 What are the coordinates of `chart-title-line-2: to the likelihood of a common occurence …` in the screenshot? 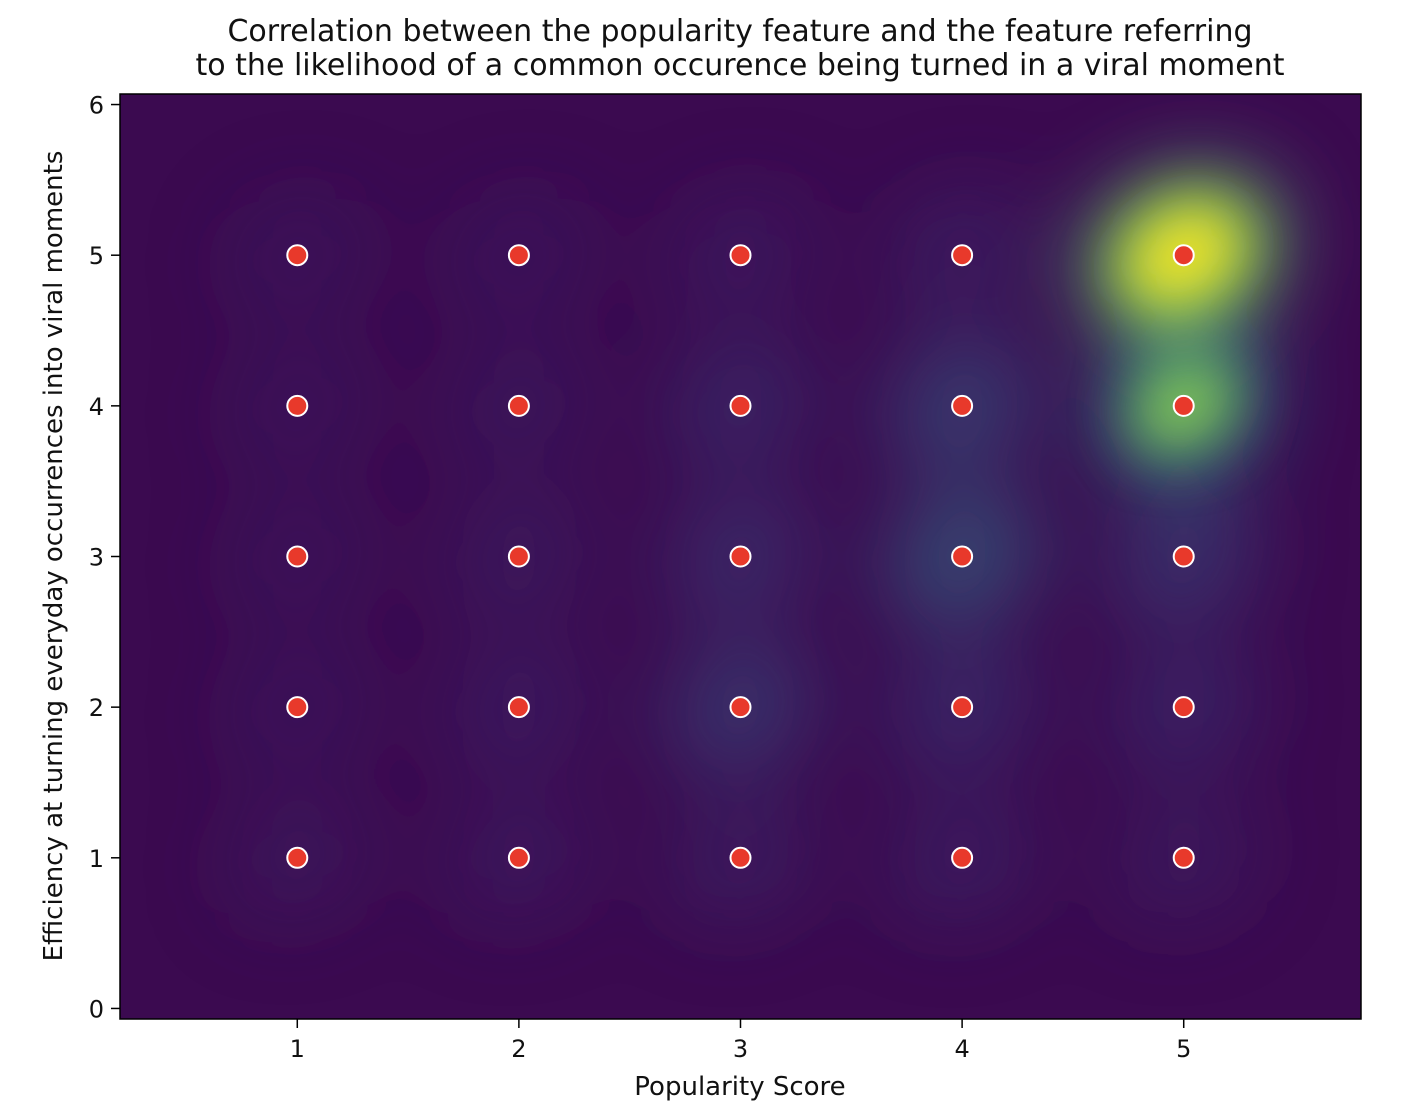 It's located at (740, 65).